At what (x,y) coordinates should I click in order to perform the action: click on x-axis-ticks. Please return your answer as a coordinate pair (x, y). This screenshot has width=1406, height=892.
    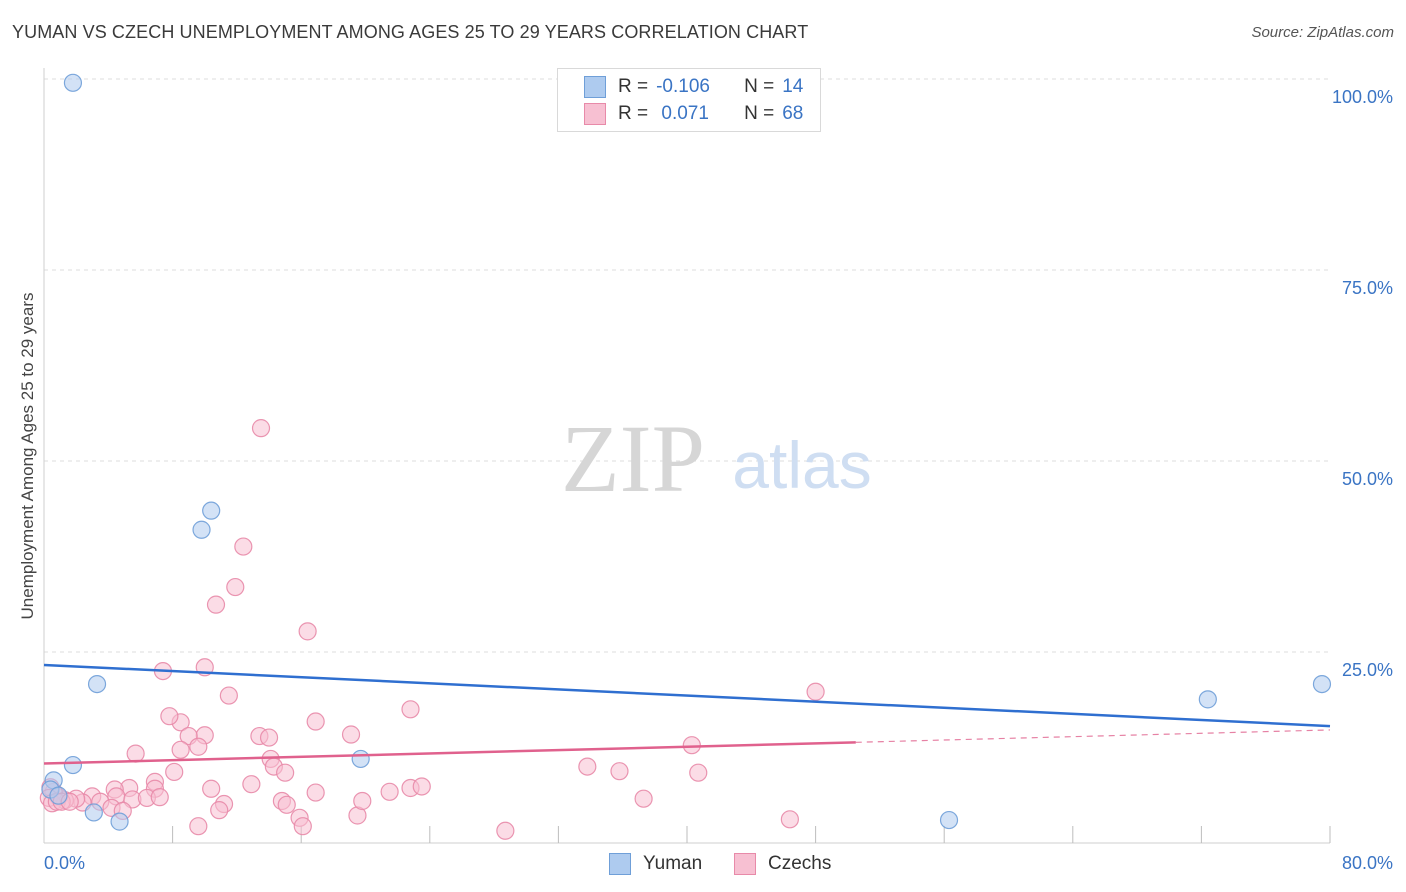
    Looking at the image, I should click on (751, 834).